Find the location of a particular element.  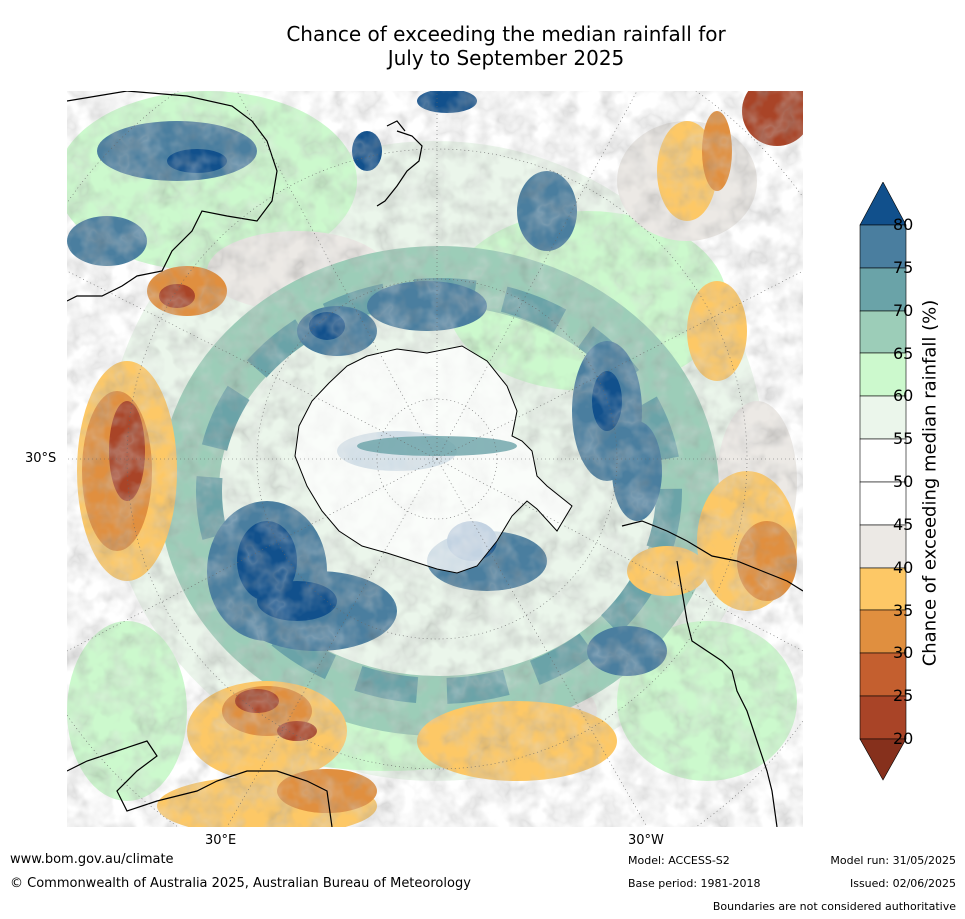

colorbar-tick-60: 60 is located at coordinates (903, 395).